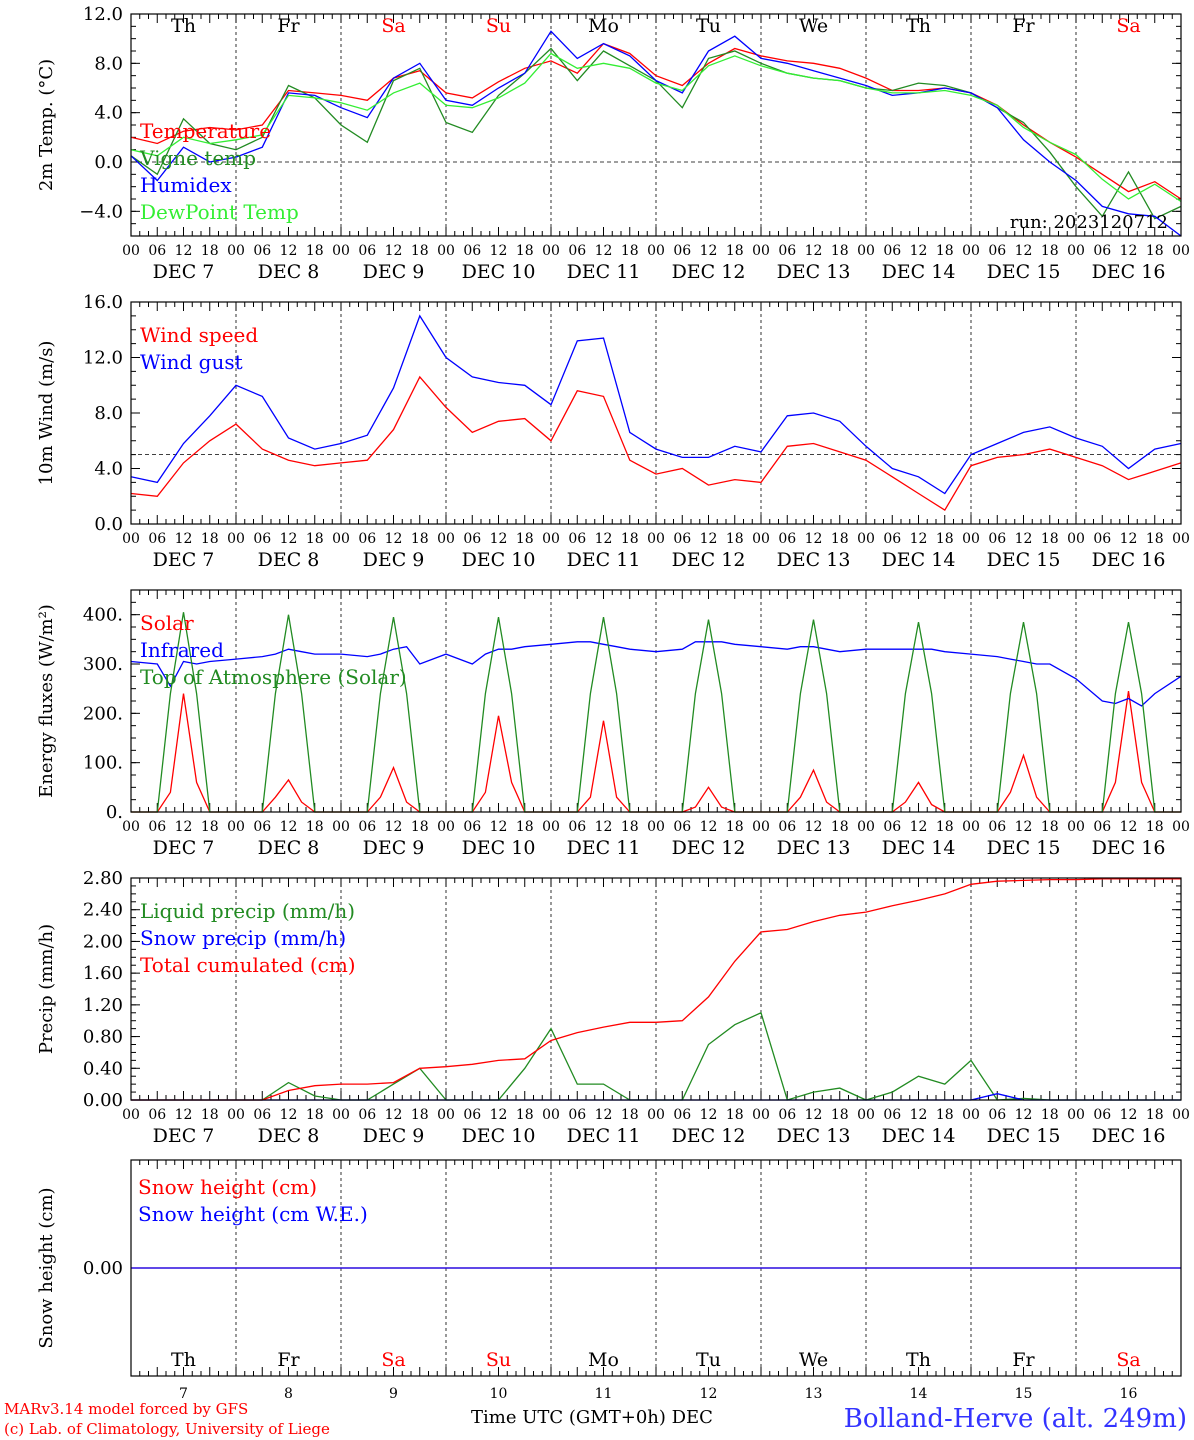  I want to click on date-label: DEC 12, so click(709, 272).